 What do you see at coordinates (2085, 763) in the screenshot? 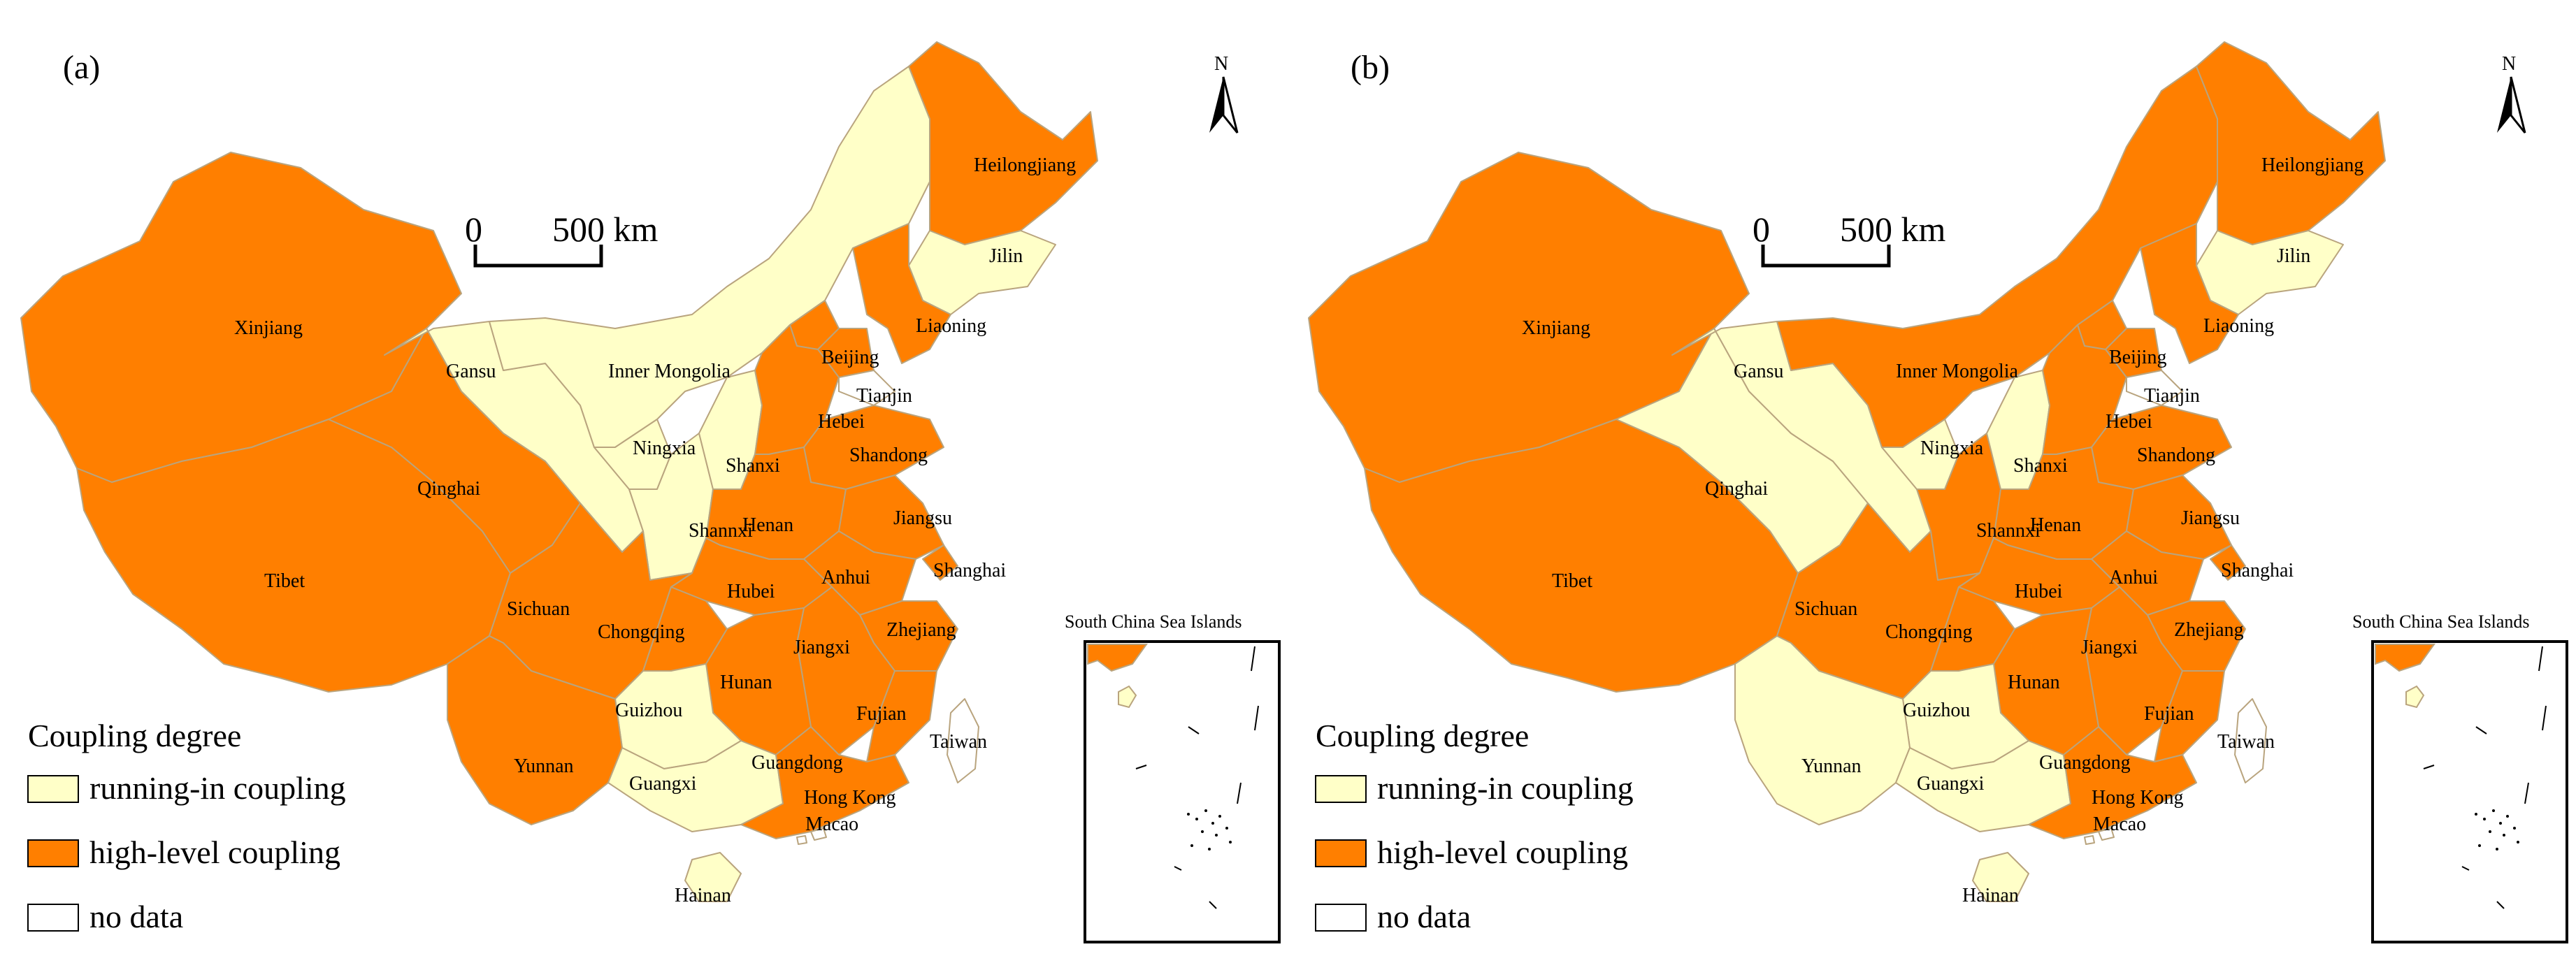
I see `label-guangdong: Guangdong` at bounding box center [2085, 763].